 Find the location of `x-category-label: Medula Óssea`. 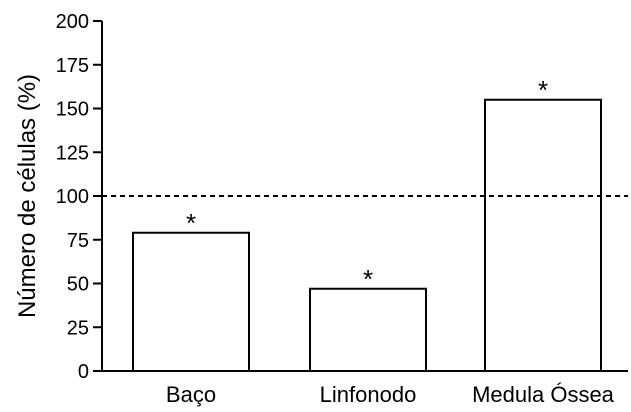

x-category-label: Medula Óssea is located at coordinates (543, 394).